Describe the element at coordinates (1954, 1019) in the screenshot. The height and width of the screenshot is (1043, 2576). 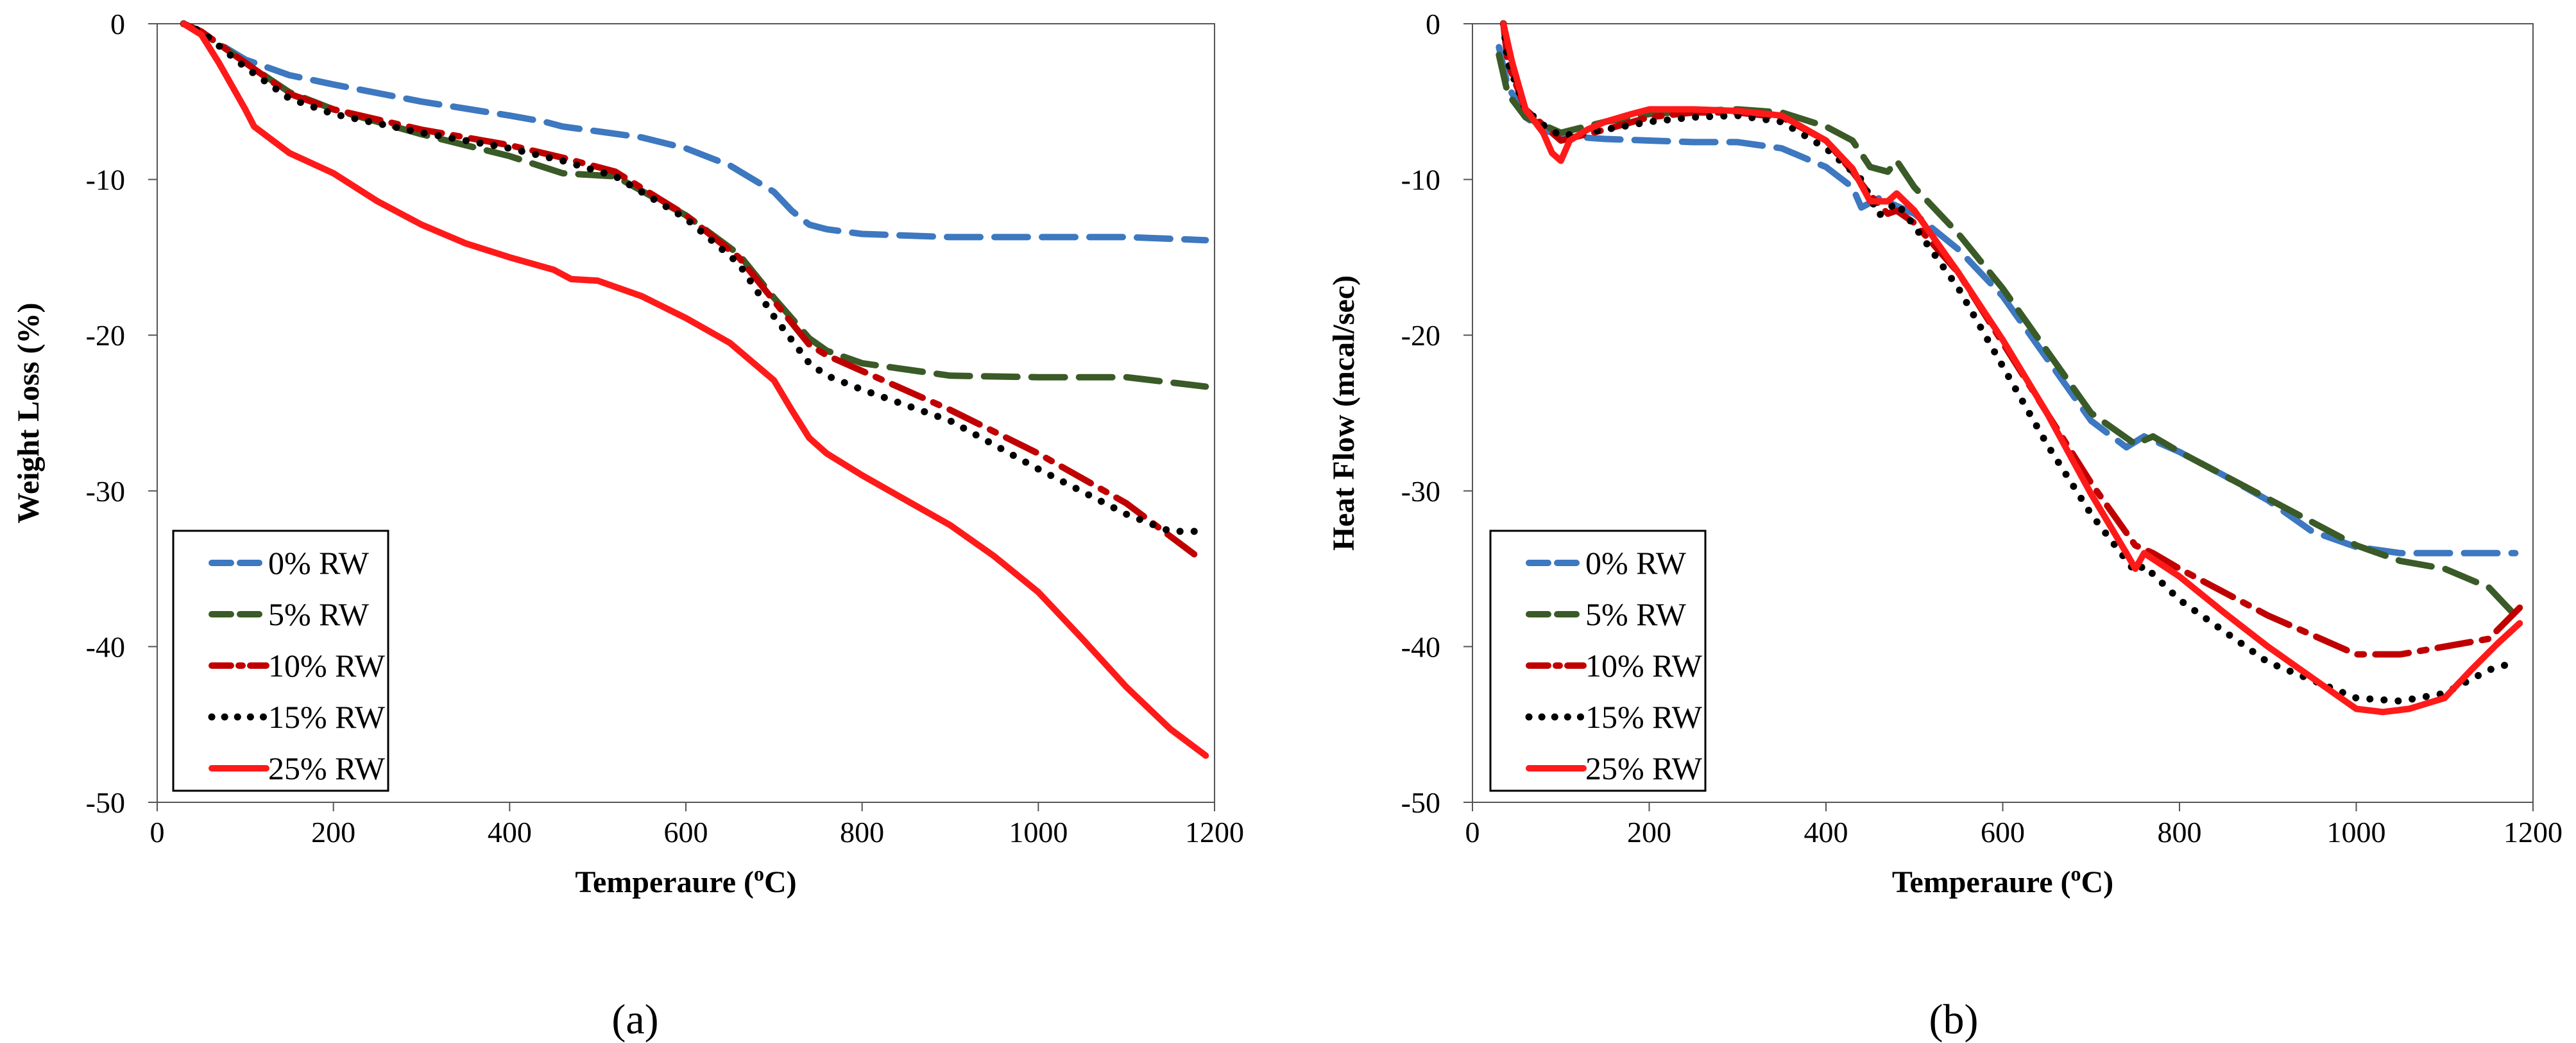
I see `panel-label: (b)` at that location.